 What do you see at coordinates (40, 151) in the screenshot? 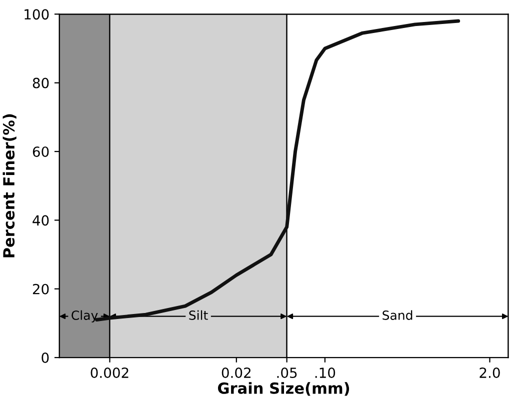
I see `y-tick-label: 60` at bounding box center [40, 151].